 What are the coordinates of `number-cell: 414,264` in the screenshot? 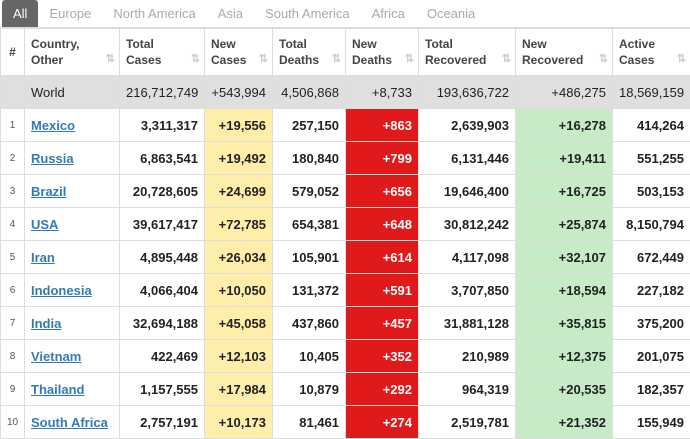 It's located at (651, 125).